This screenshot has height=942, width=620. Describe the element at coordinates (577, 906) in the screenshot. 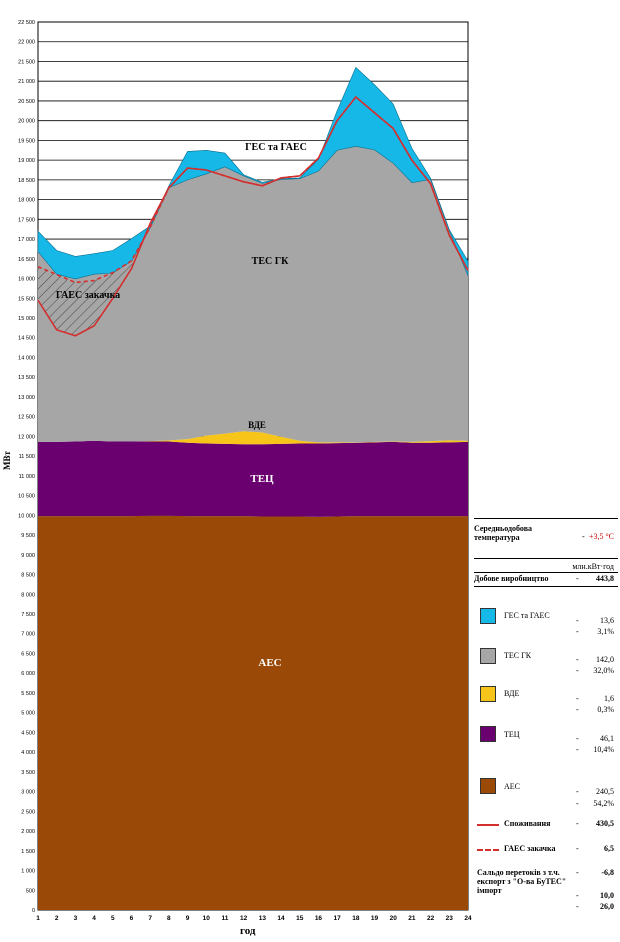

I see `import-dash: -` at that location.